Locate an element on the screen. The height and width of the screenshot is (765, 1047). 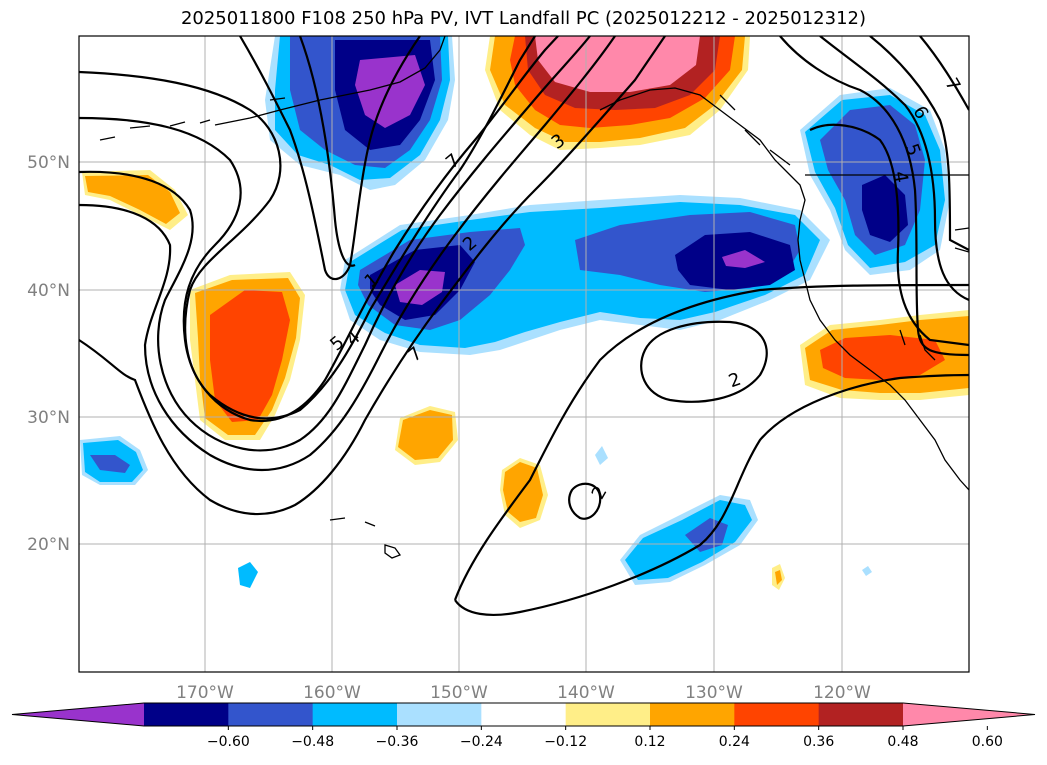
colorbar-tick-label: 0.24 is located at coordinates (734, 742).